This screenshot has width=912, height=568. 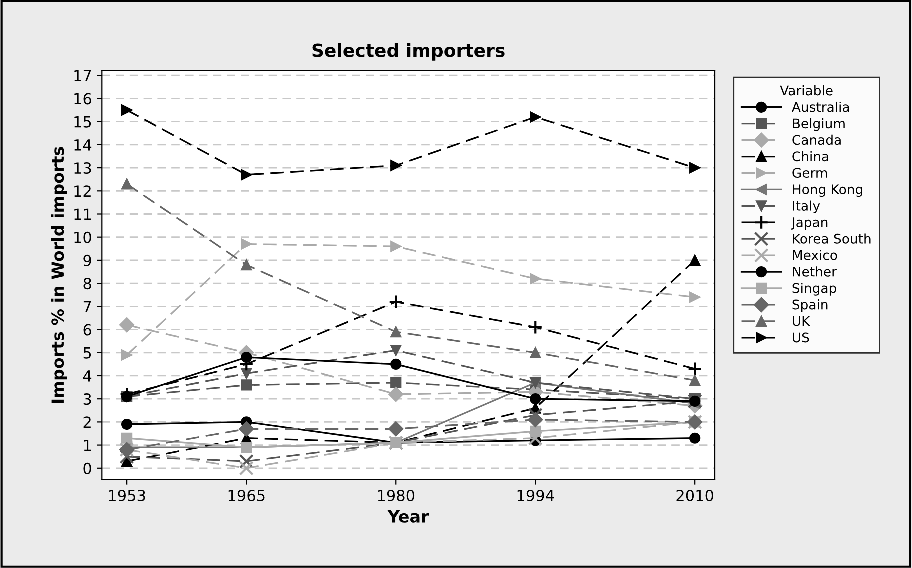 I want to click on legend-label: China, so click(x=810, y=156).